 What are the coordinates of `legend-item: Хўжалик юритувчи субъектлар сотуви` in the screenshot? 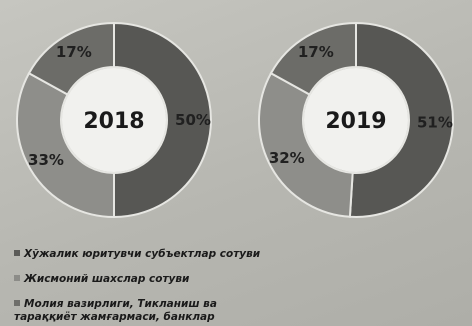 It's located at (137, 254).